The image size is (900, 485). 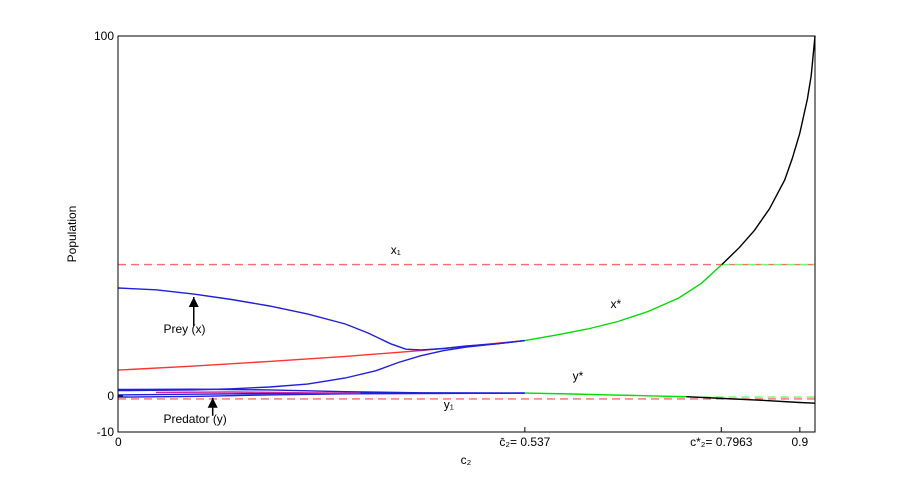 What do you see at coordinates (524, 442) in the screenshot?
I see `x-tick-label: c̄₂= 0.537` at bounding box center [524, 442].